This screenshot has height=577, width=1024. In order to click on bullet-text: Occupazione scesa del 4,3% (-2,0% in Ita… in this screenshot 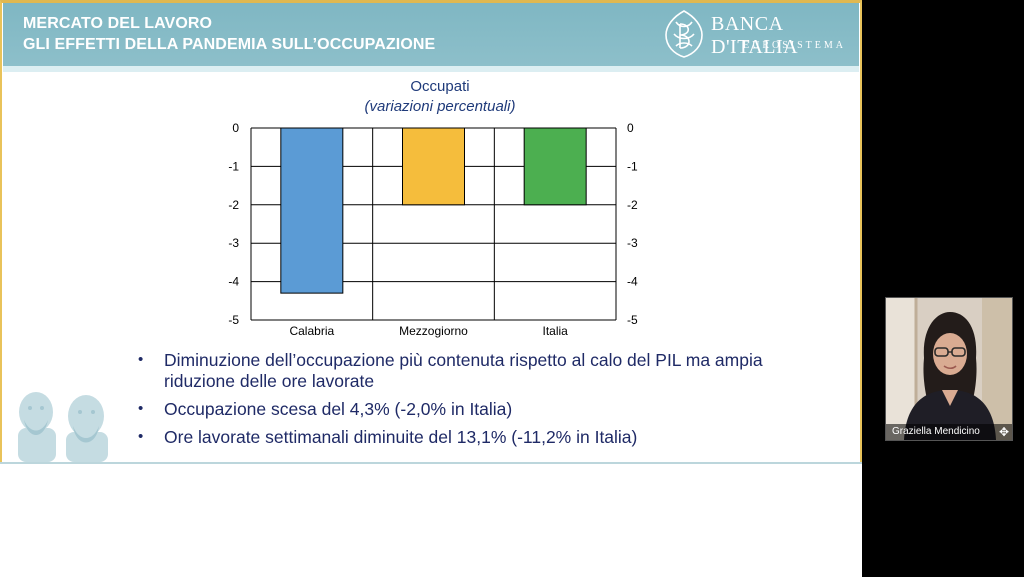, I will do `click(338, 409)`.